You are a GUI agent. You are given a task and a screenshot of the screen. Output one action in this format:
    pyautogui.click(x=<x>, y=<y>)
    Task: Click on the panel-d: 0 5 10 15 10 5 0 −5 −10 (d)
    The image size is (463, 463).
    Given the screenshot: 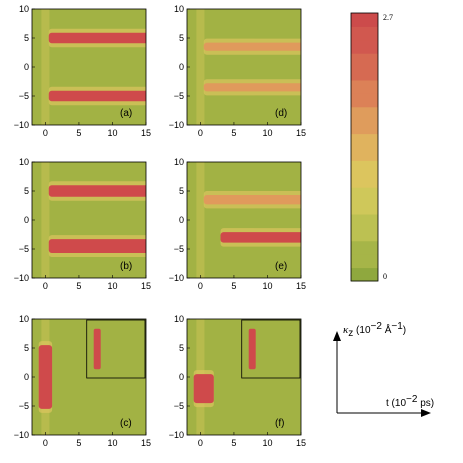 What is the action you would take?
    pyautogui.click(x=237, y=71)
    